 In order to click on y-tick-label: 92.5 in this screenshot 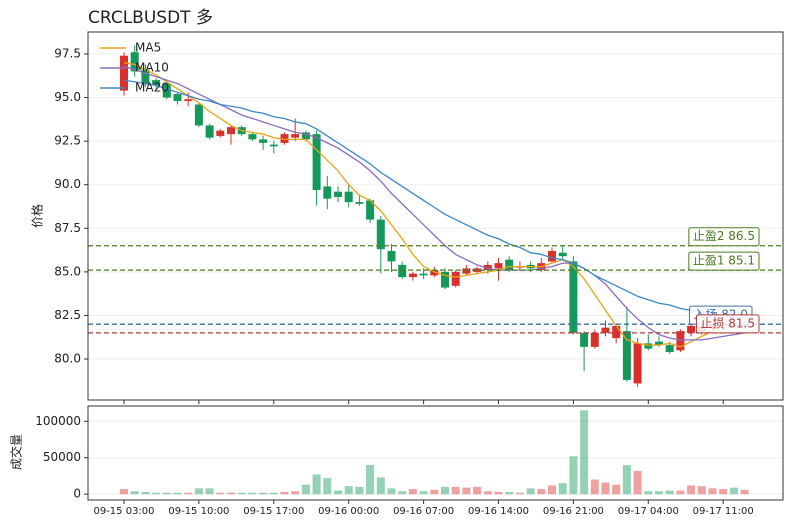, I will do `click(67, 141)`.